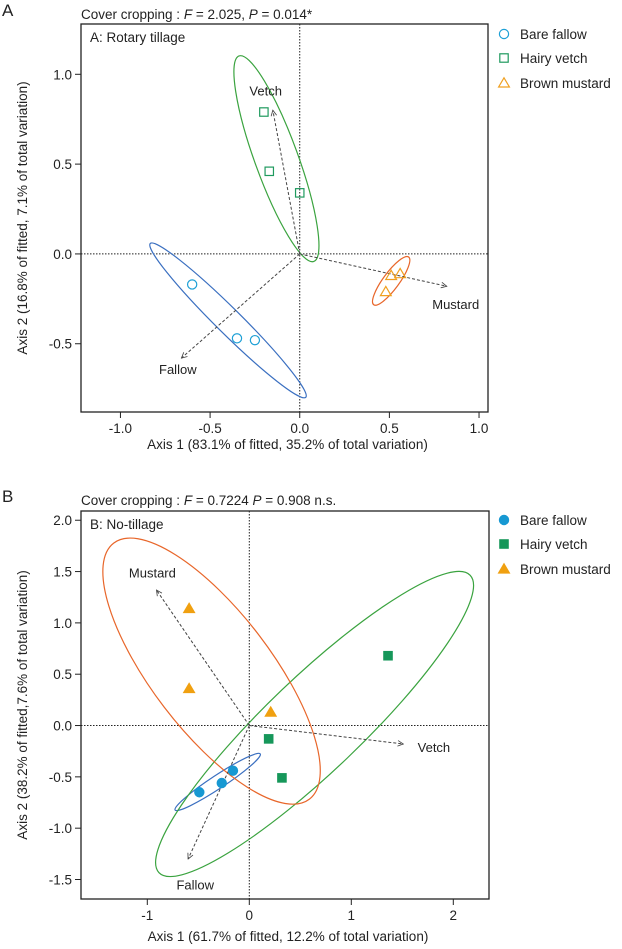 This screenshot has height=949, width=622. Describe the element at coordinates (147, 915) in the screenshot. I see `x-tick-label: -1` at that location.